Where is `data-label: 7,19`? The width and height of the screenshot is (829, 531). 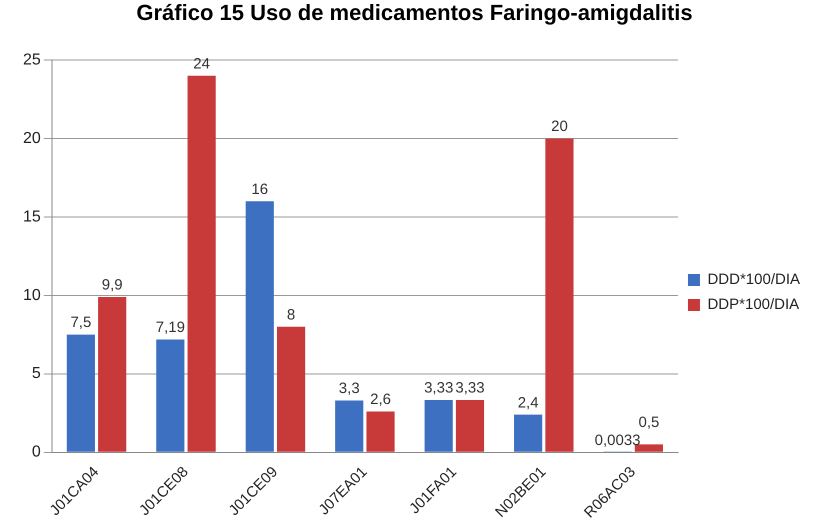
data-label: 7,19 is located at coordinates (170, 327).